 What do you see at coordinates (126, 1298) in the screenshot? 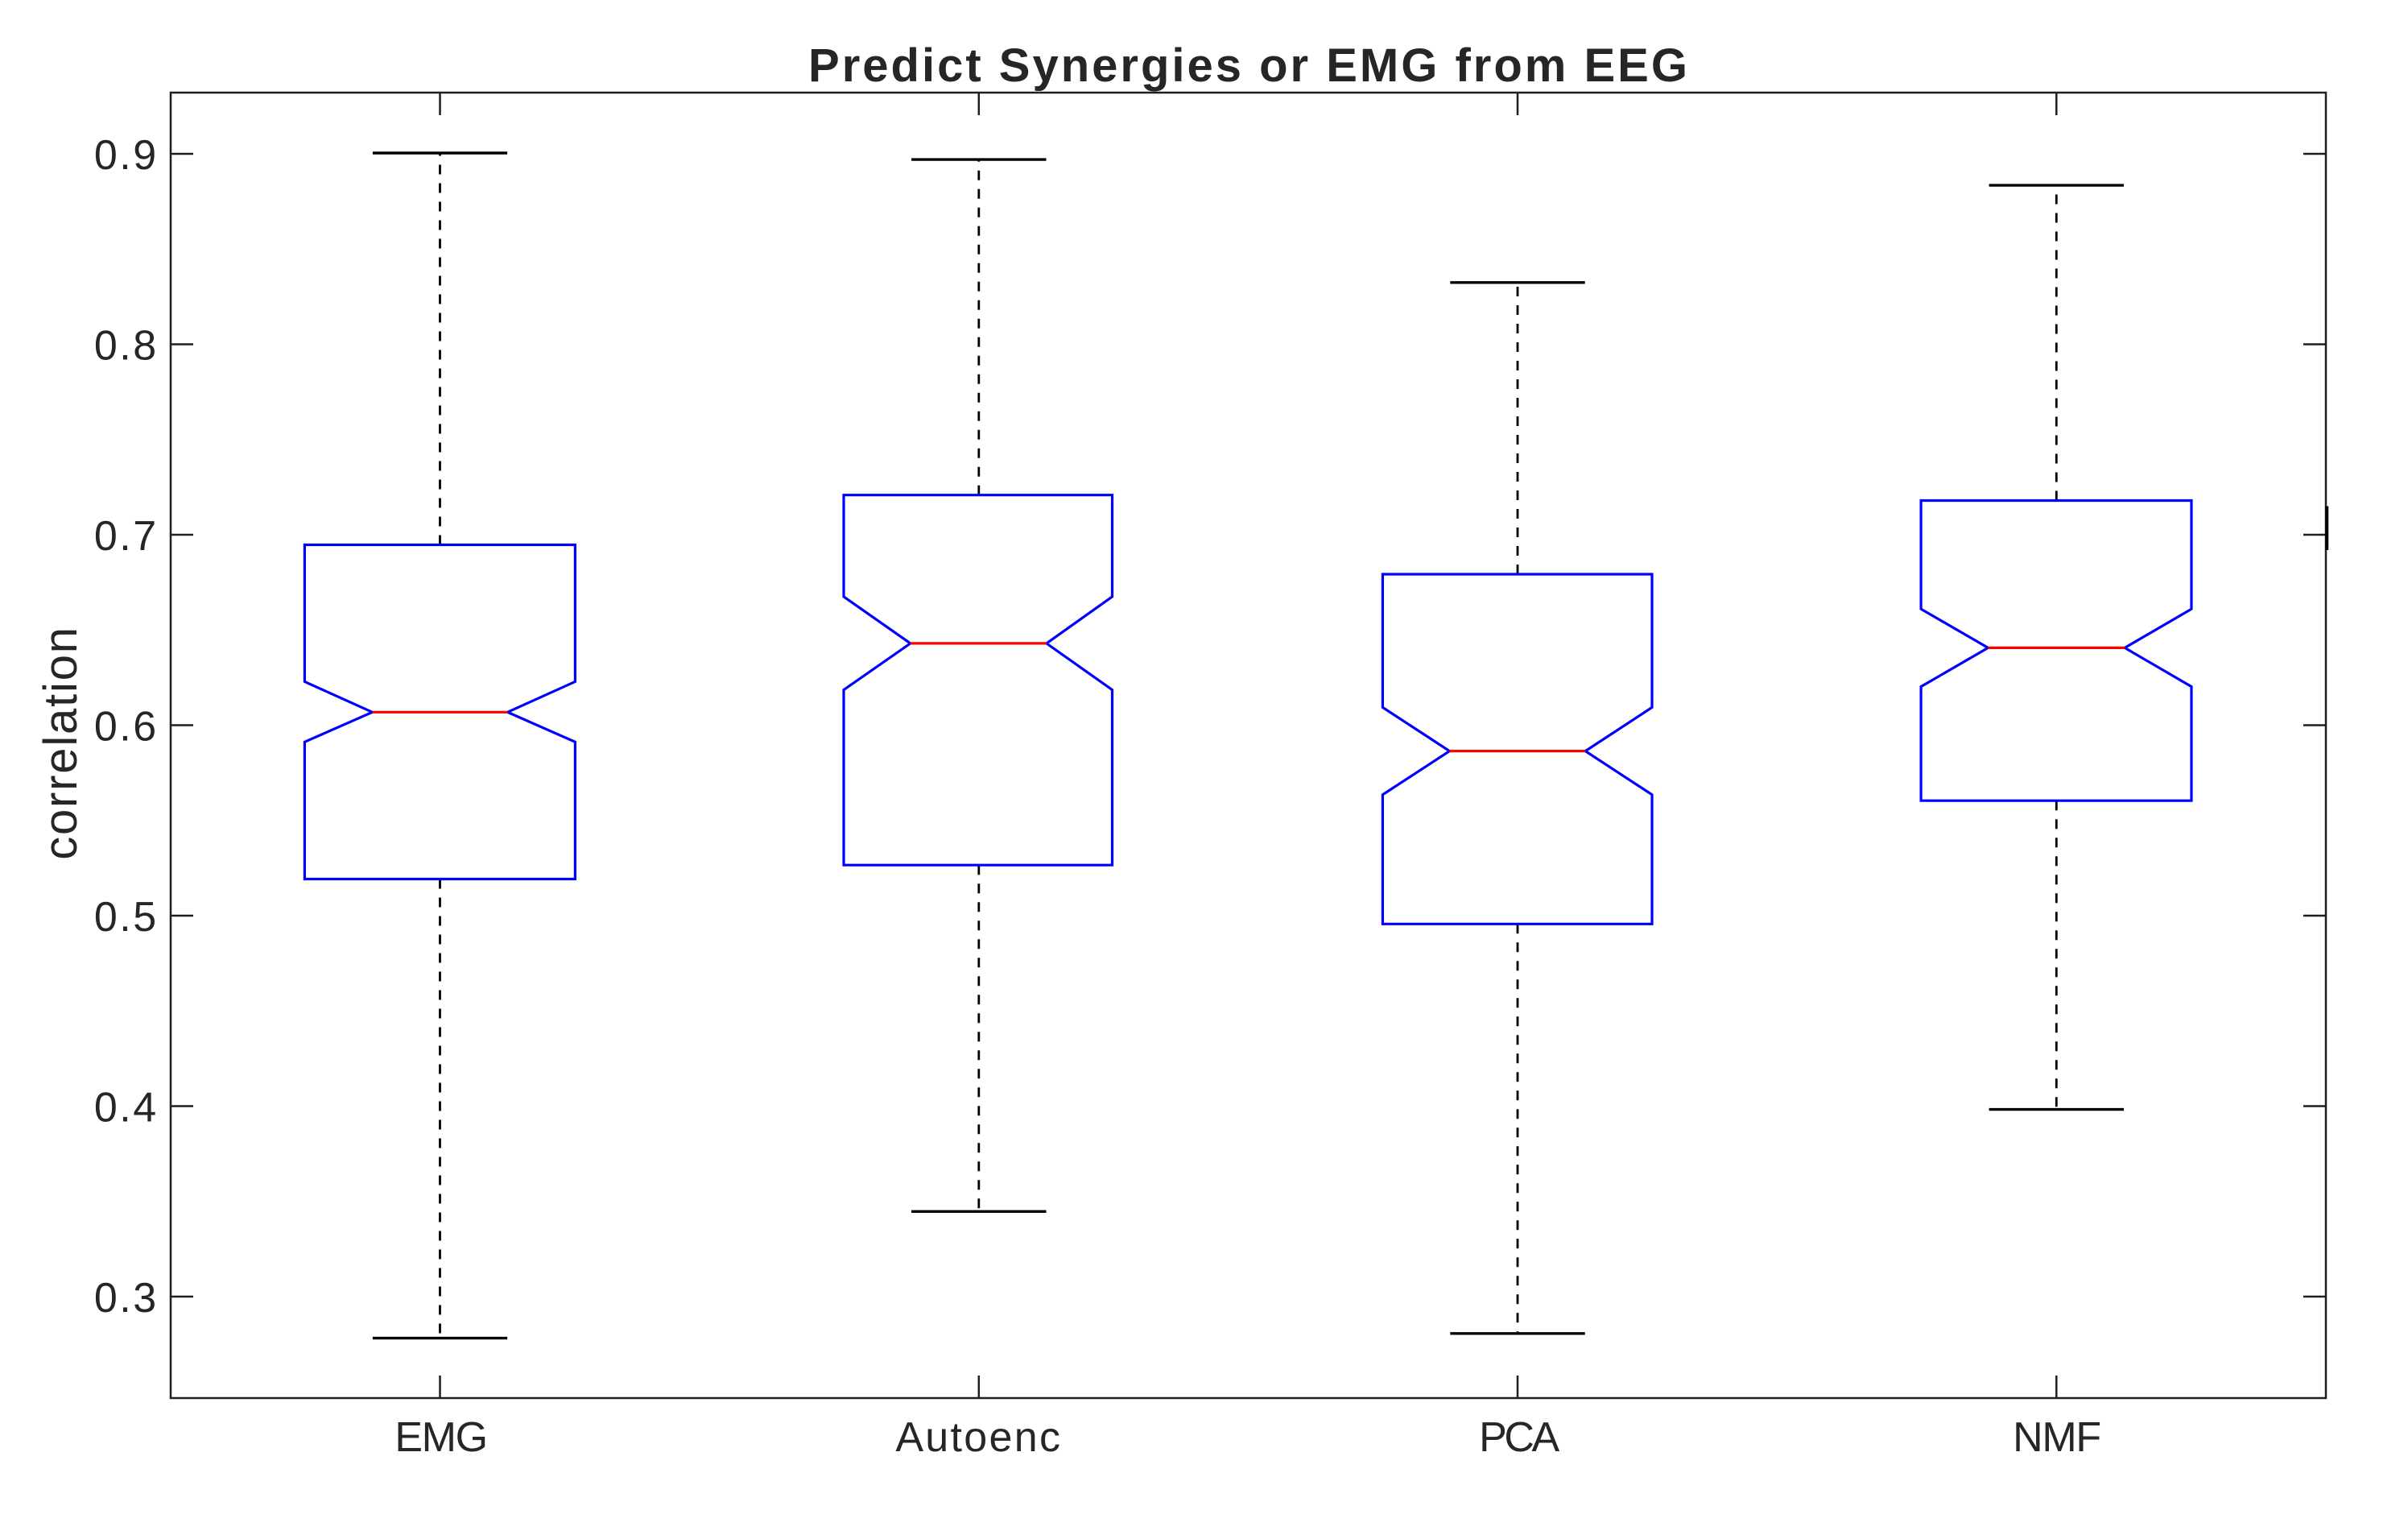
I see `svg-text: 0.3` at bounding box center [126, 1298].